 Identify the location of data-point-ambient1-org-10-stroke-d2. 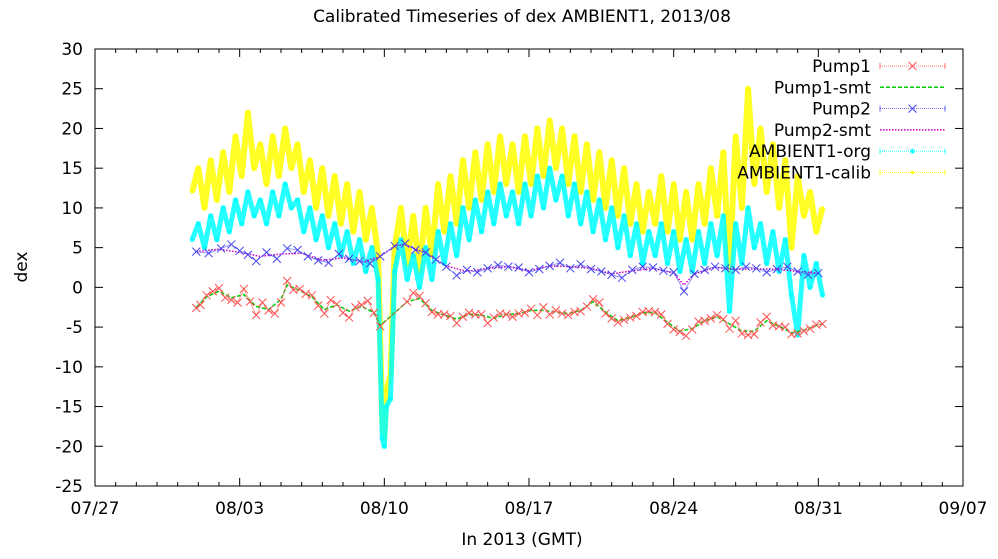
(254, 216).